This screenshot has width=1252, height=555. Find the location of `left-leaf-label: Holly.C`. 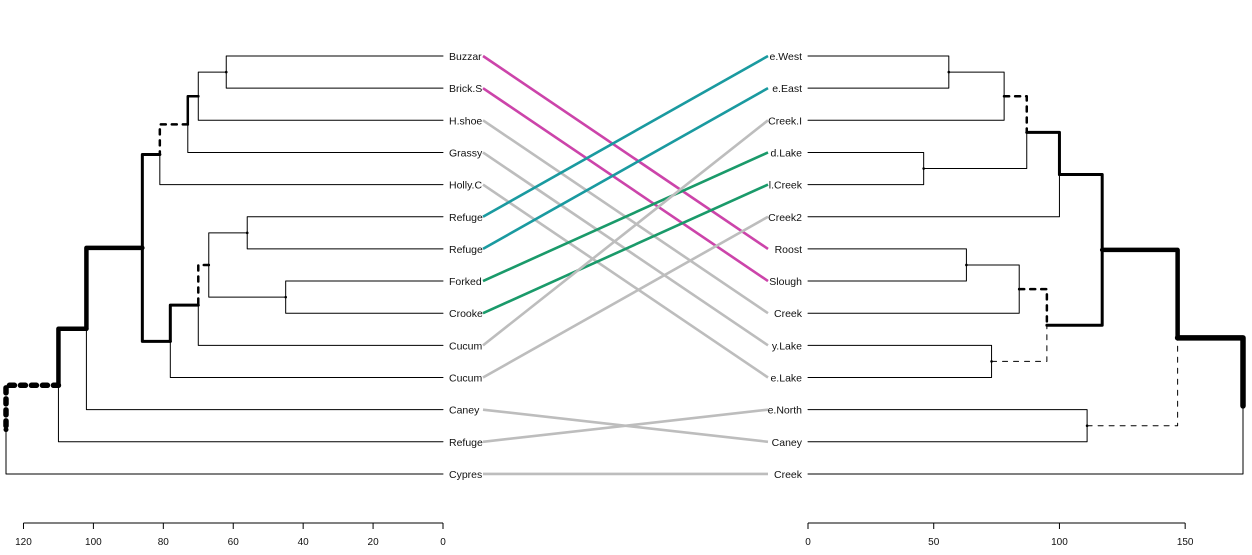

left-leaf-label: Holly.C is located at coordinates (465, 186).